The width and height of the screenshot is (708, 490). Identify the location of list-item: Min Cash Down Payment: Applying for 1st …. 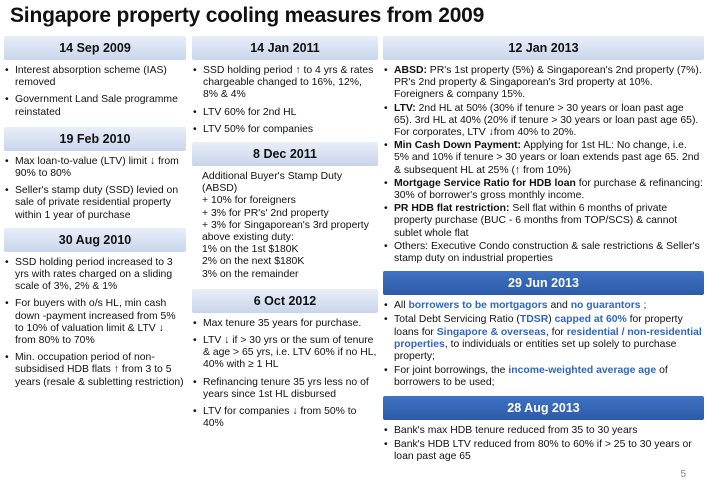
(543, 158).